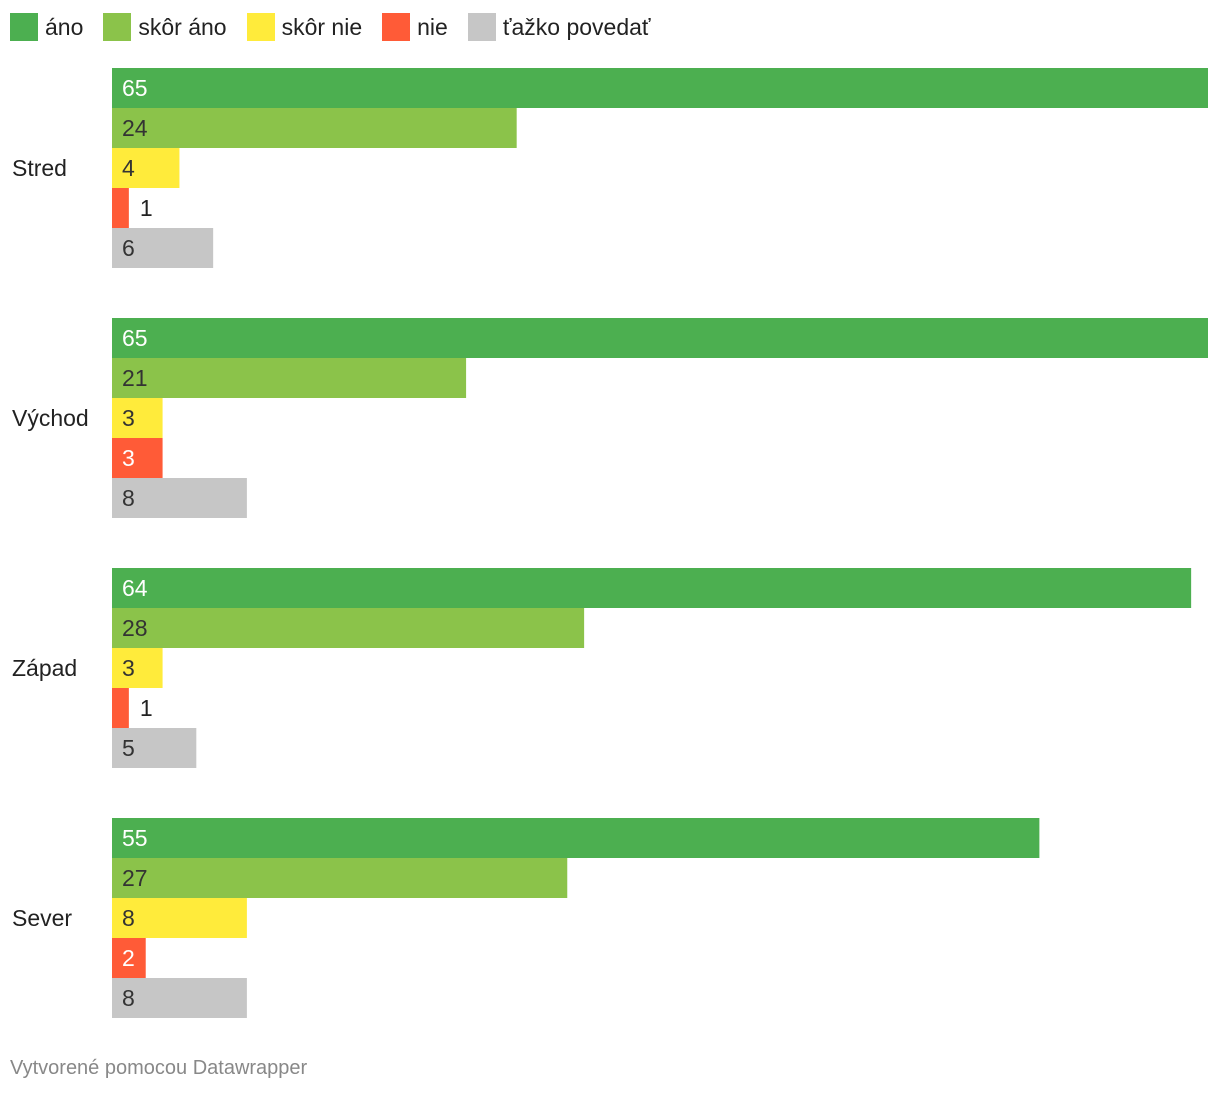 The width and height of the screenshot is (1220, 1096). I want to click on value-label: 64, so click(135, 588).